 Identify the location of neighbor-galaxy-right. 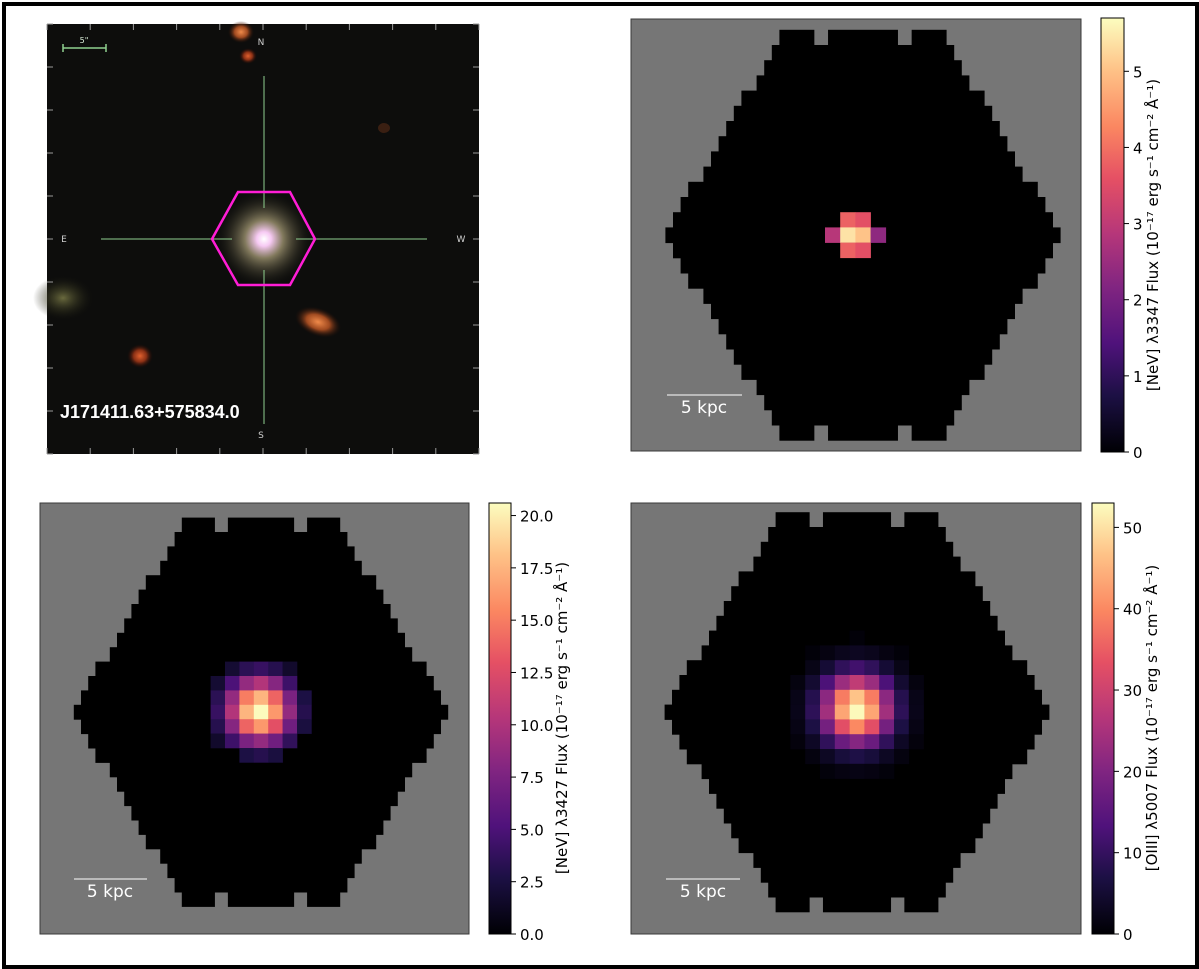
(318, 322).